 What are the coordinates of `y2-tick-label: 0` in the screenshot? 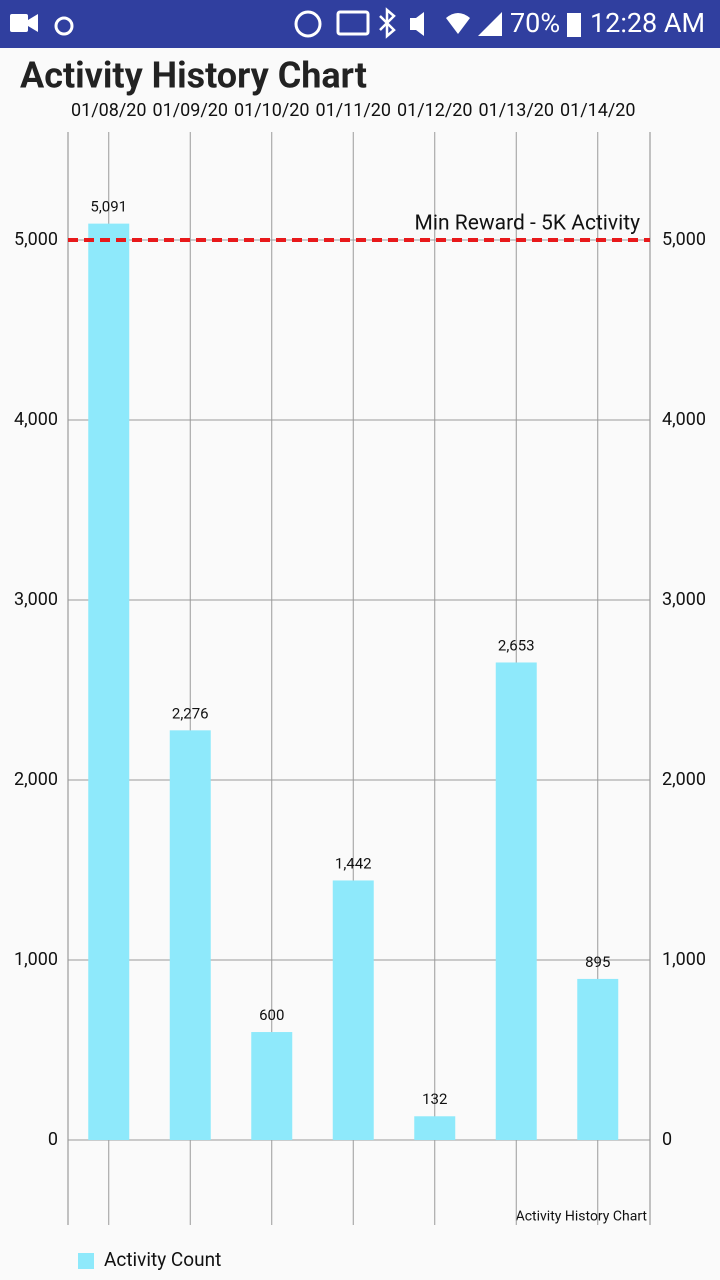 It's located at (667, 1139).